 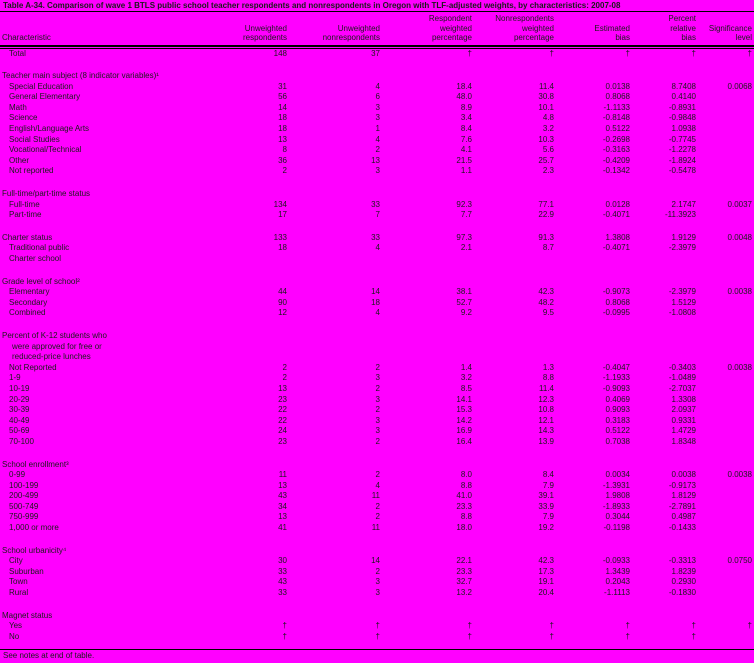 I want to click on cell-value: 13, so click(x=282, y=388).